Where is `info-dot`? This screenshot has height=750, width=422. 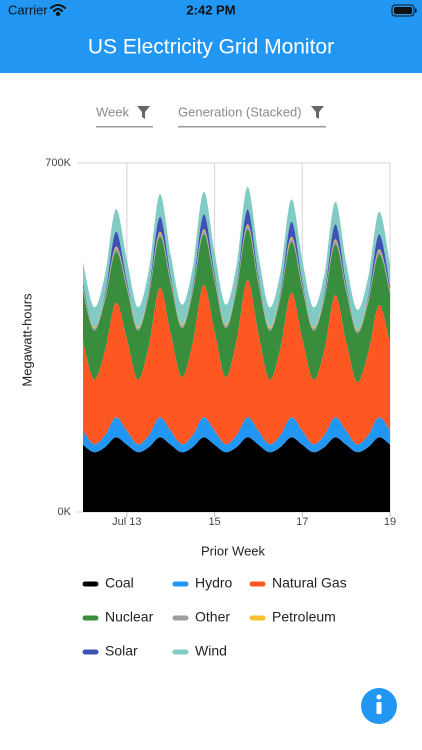 info-dot is located at coordinates (379, 697).